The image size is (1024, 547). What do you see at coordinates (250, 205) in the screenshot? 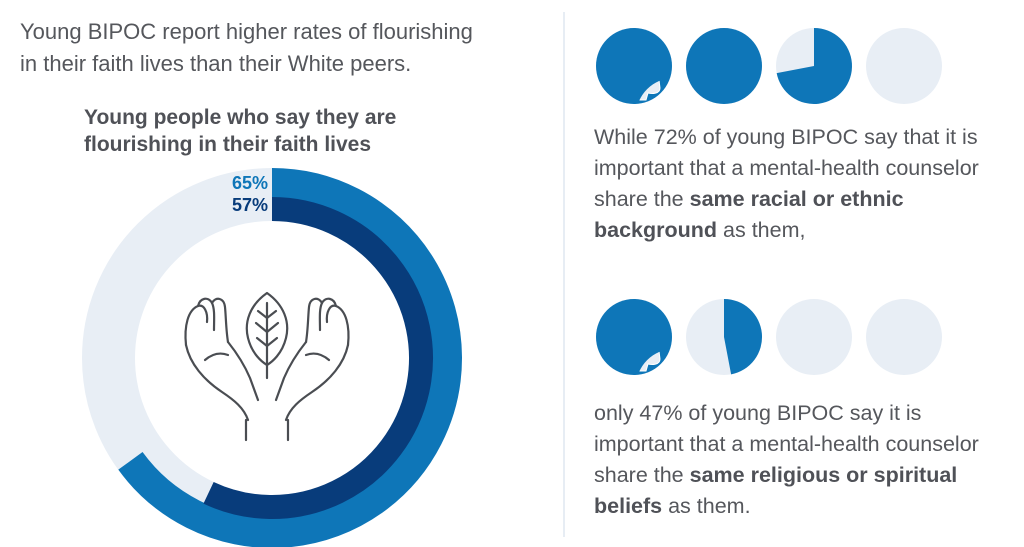
I see `inner-ring-label: 57%` at bounding box center [250, 205].